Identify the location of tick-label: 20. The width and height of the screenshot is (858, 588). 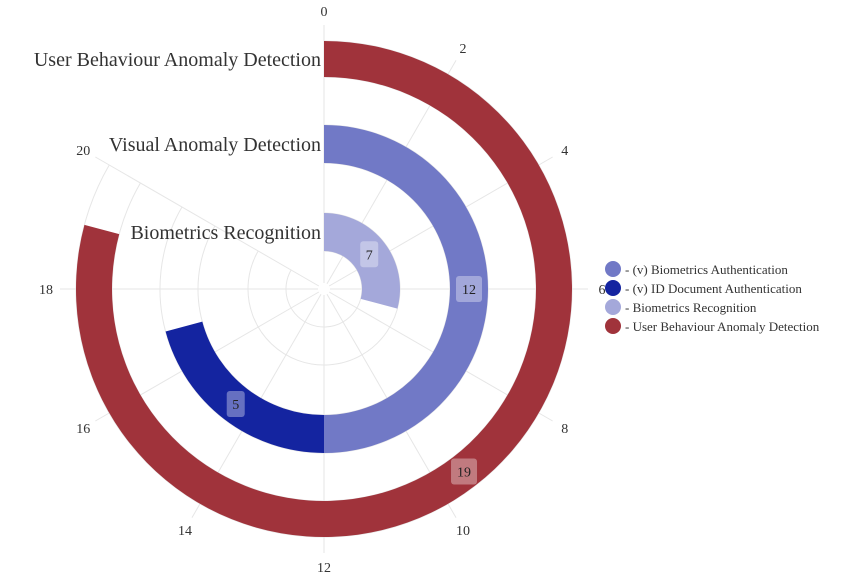
(83, 151).